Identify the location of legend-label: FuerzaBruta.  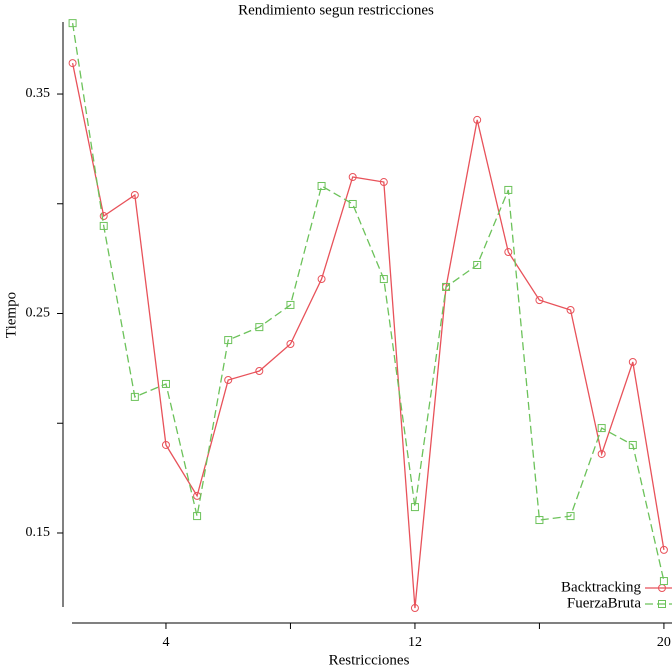
(604, 603).